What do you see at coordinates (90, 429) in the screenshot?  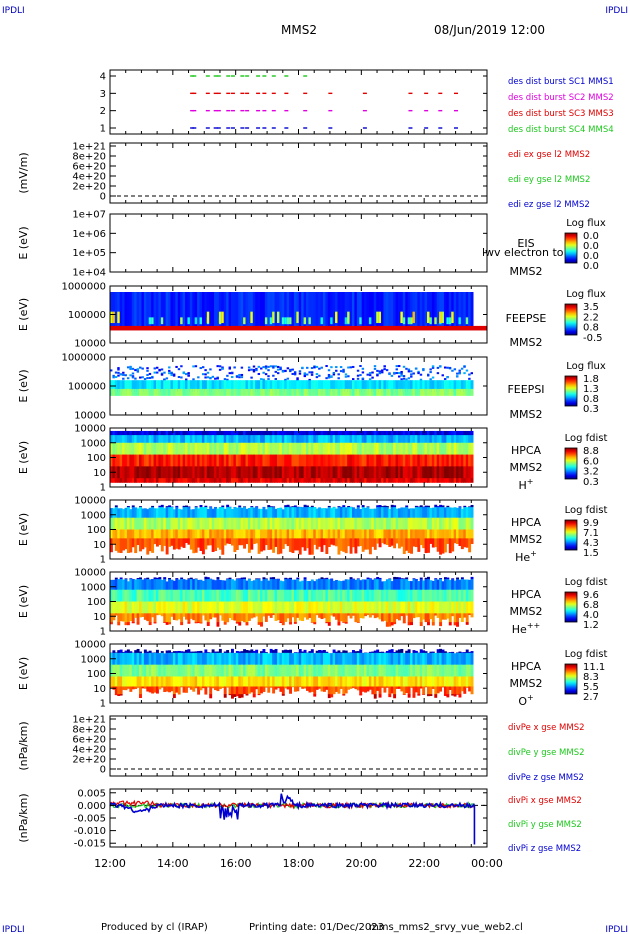 I see `hpca_h-ytick-label: 10000` at bounding box center [90, 429].